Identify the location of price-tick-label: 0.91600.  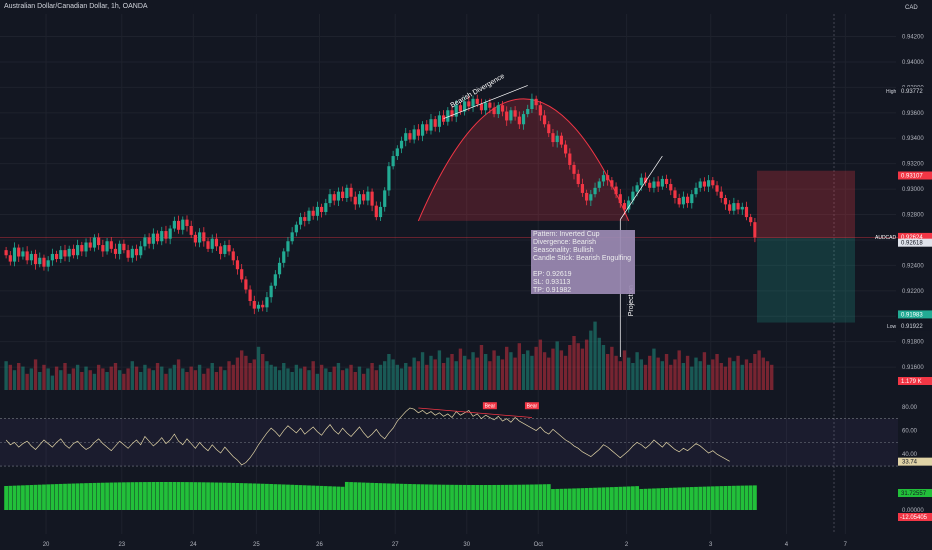
(913, 368).